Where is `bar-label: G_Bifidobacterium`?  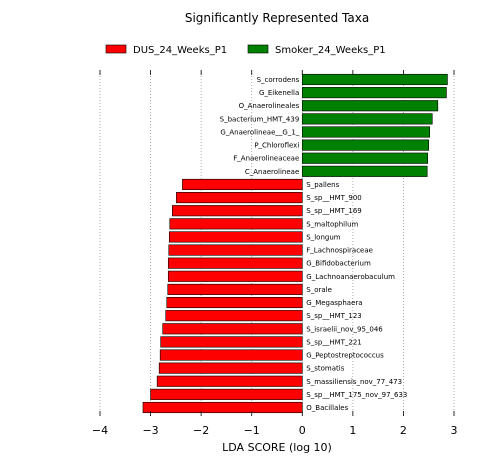 bar-label: G_Bifidobacterium is located at coordinates (338, 264).